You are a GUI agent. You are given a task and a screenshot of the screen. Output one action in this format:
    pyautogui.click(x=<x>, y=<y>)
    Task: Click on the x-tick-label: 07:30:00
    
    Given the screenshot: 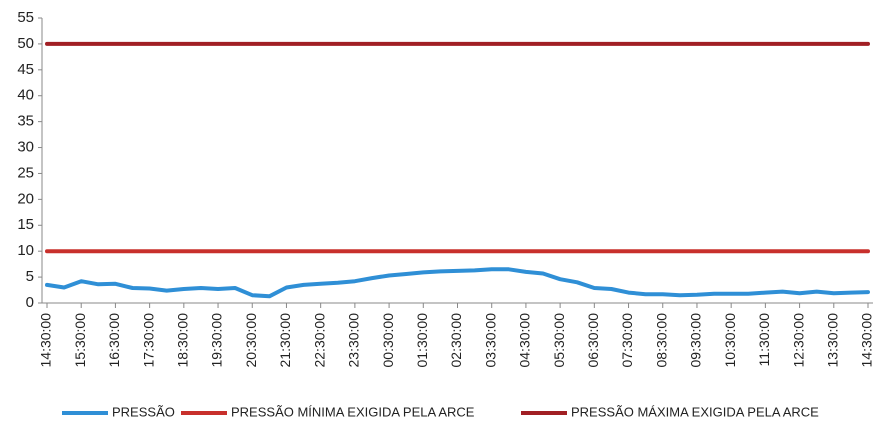 What is the action you would take?
    pyautogui.click(x=627, y=340)
    